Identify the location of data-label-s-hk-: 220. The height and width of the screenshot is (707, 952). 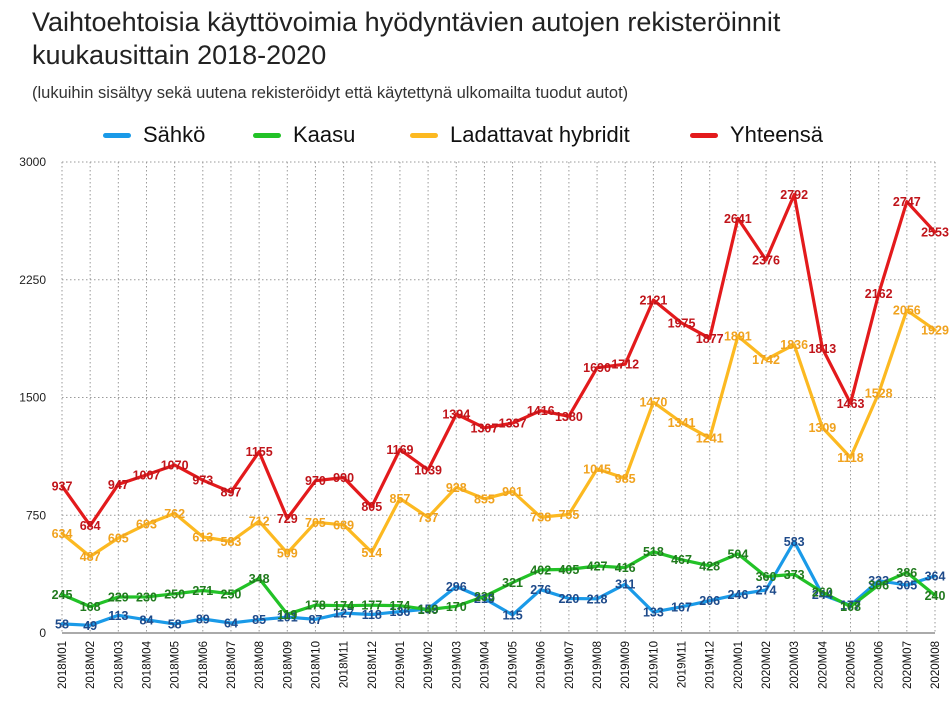
(568, 599).